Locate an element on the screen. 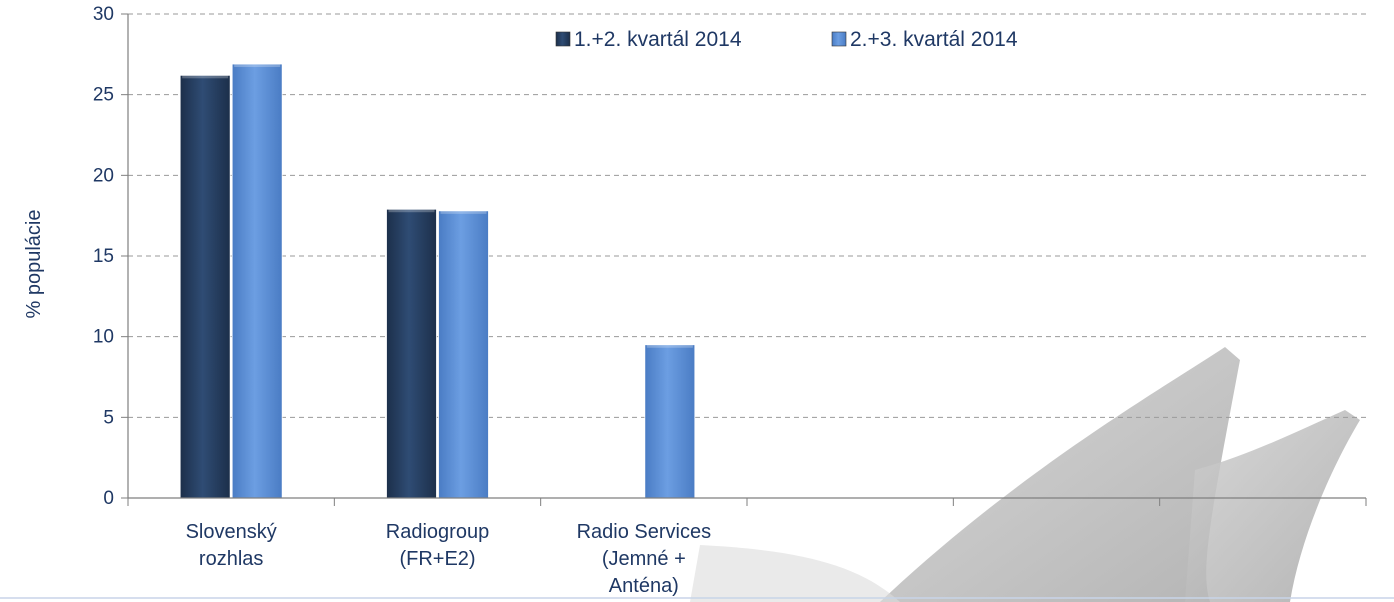 Image resolution: width=1394 pixels, height=602 pixels. x-category-label: Anténa) is located at coordinates (644, 586).